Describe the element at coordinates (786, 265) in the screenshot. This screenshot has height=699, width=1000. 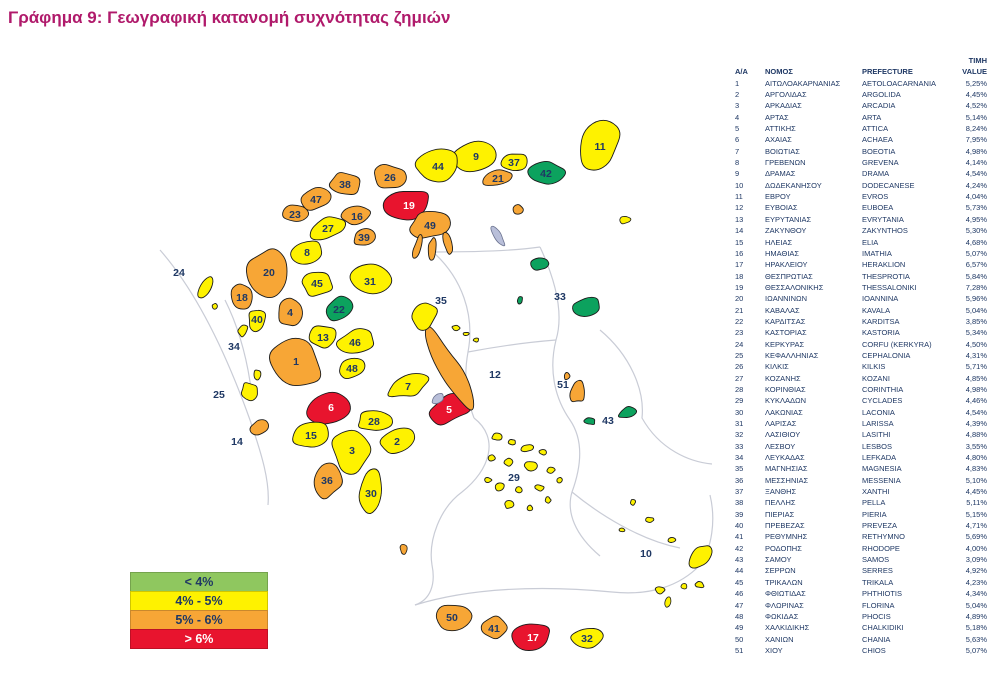
I see `cell-nomos: ΗΡΑΚΛΕΙΟΥ` at that location.